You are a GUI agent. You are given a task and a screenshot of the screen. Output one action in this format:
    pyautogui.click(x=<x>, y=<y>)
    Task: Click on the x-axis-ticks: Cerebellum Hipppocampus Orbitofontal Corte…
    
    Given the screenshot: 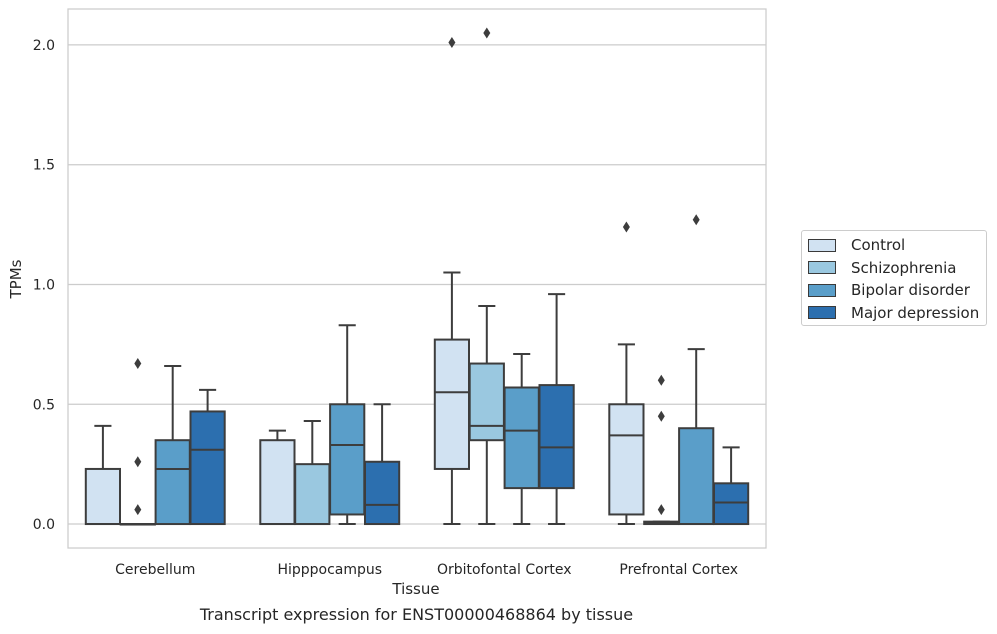 What is the action you would take?
    pyautogui.click(x=426, y=570)
    